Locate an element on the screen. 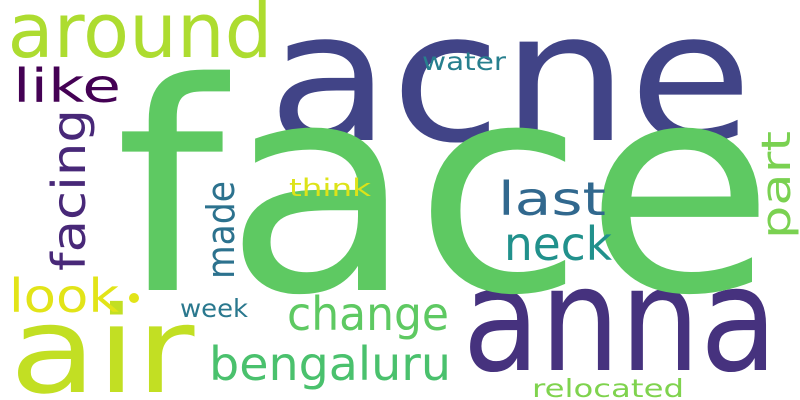 This screenshot has width=800, height=400. word-last: last is located at coordinates (552, 199).